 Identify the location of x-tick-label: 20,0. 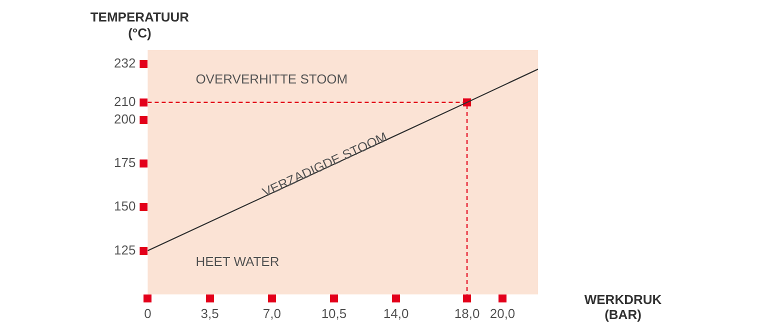
(503, 313).